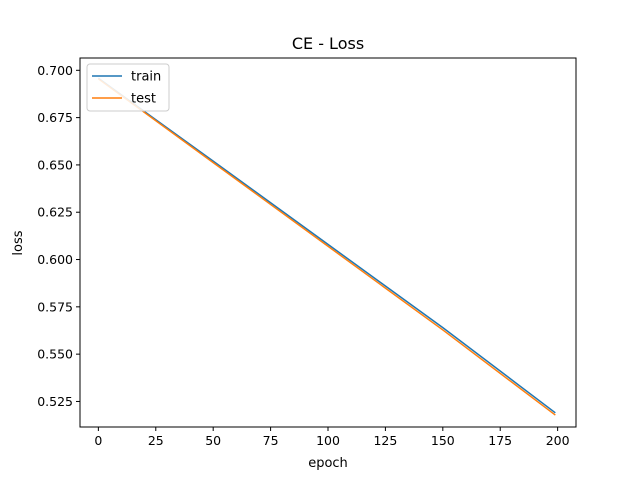 This screenshot has height=480, width=640. Describe the element at coordinates (328, 440) in the screenshot. I see `x-tick-label: 100` at that location.